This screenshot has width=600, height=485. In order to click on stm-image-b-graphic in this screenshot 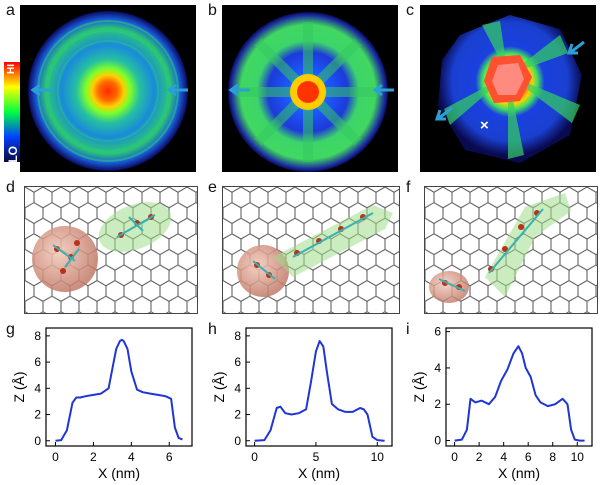, I will do `click(310, 88)`.